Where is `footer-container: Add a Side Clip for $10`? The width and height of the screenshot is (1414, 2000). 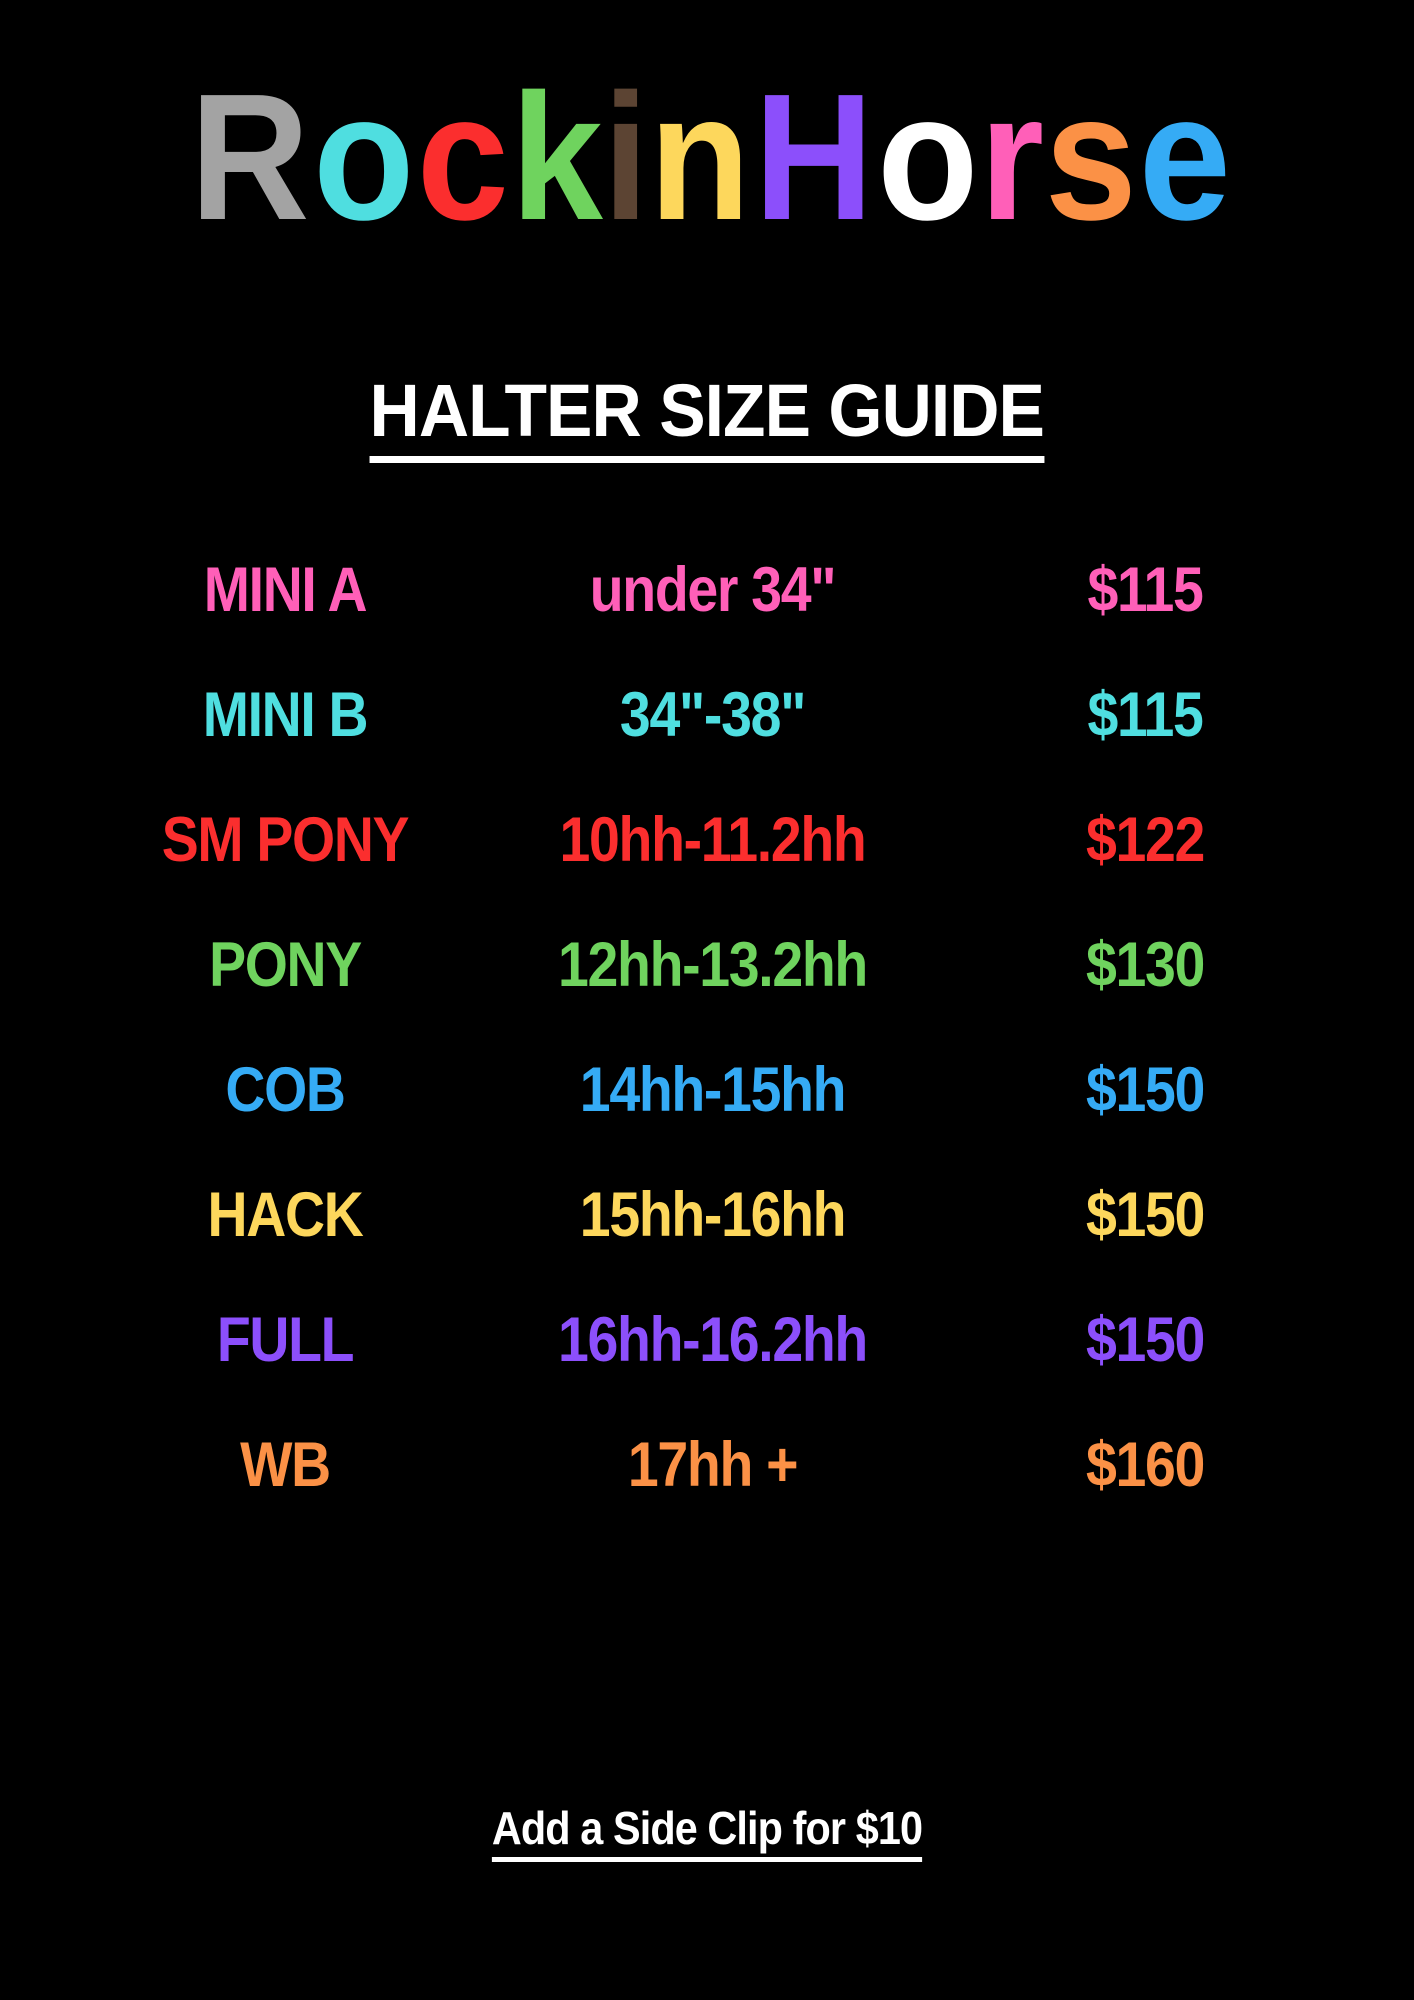
footer-container: Add a Side Clip for $10 is located at coordinates (707, 1831).